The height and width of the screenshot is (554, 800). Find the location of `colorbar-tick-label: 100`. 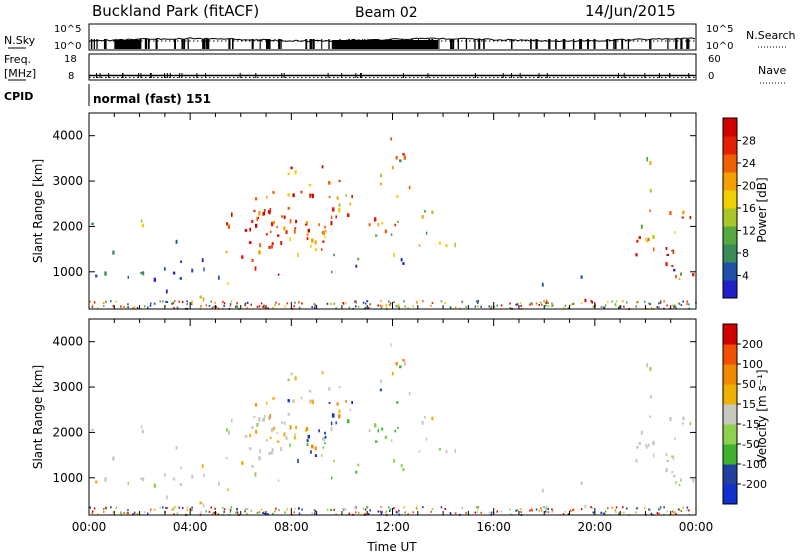

colorbar-tick-label: 100 is located at coordinates (752, 364).